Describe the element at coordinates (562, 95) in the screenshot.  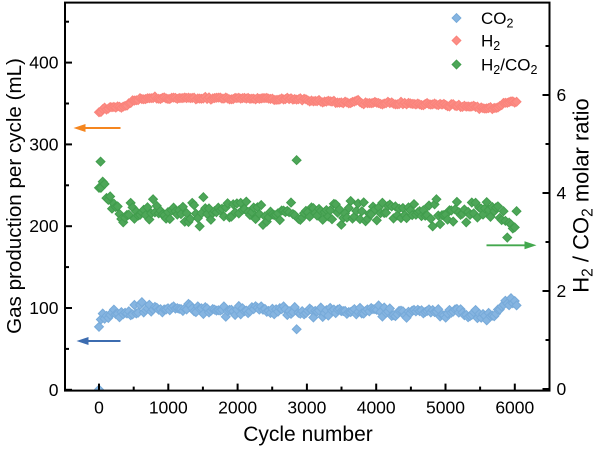
I see `svg-text: 6` at that location.